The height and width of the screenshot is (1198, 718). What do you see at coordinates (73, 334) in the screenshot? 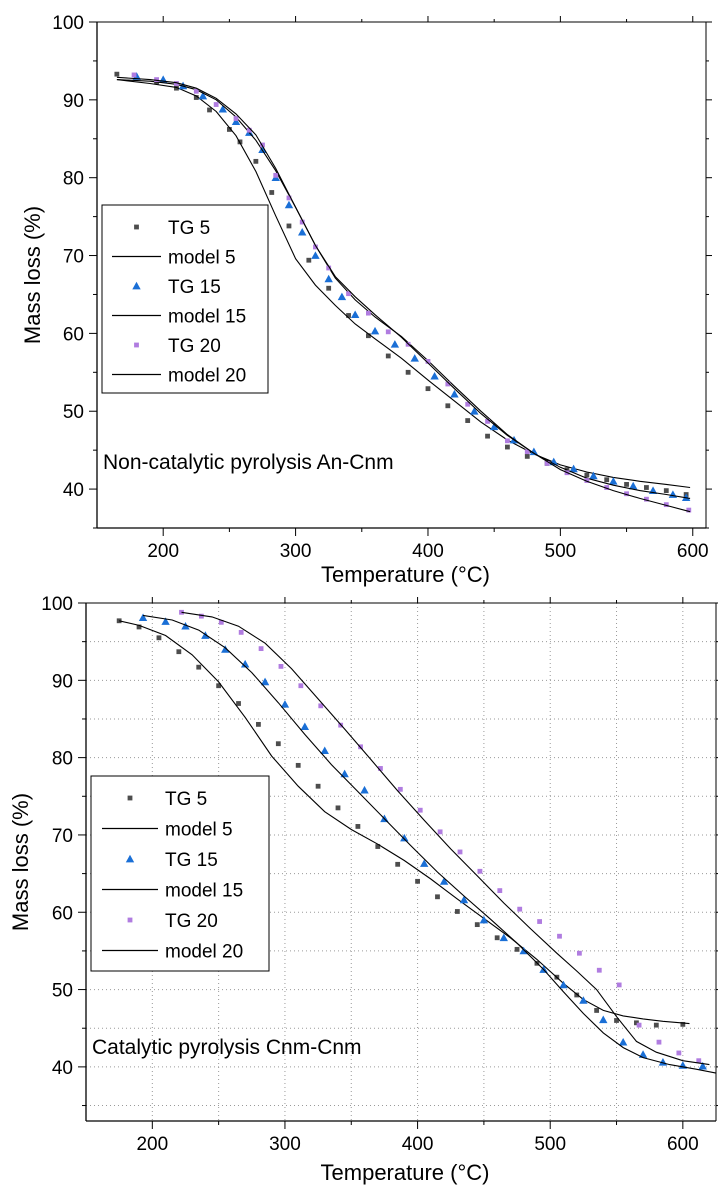
I see `y-tick-label: 60` at bounding box center [73, 334].